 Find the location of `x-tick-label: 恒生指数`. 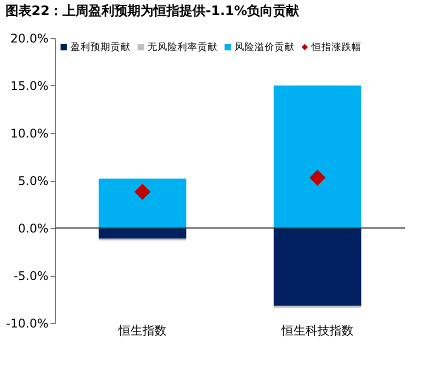

x-tick-label: 恒生指数 is located at coordinates (142, 331).